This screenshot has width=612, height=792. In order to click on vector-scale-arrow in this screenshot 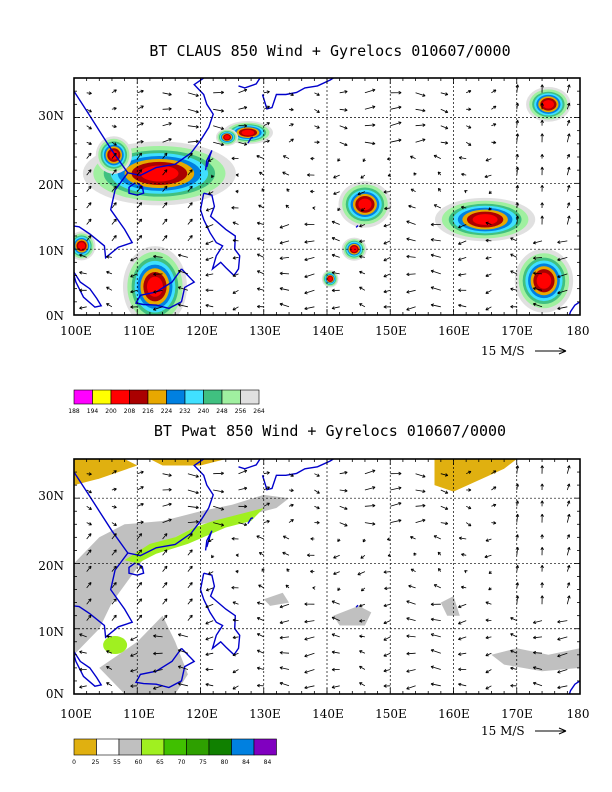, I will do `click(551, 351)`.